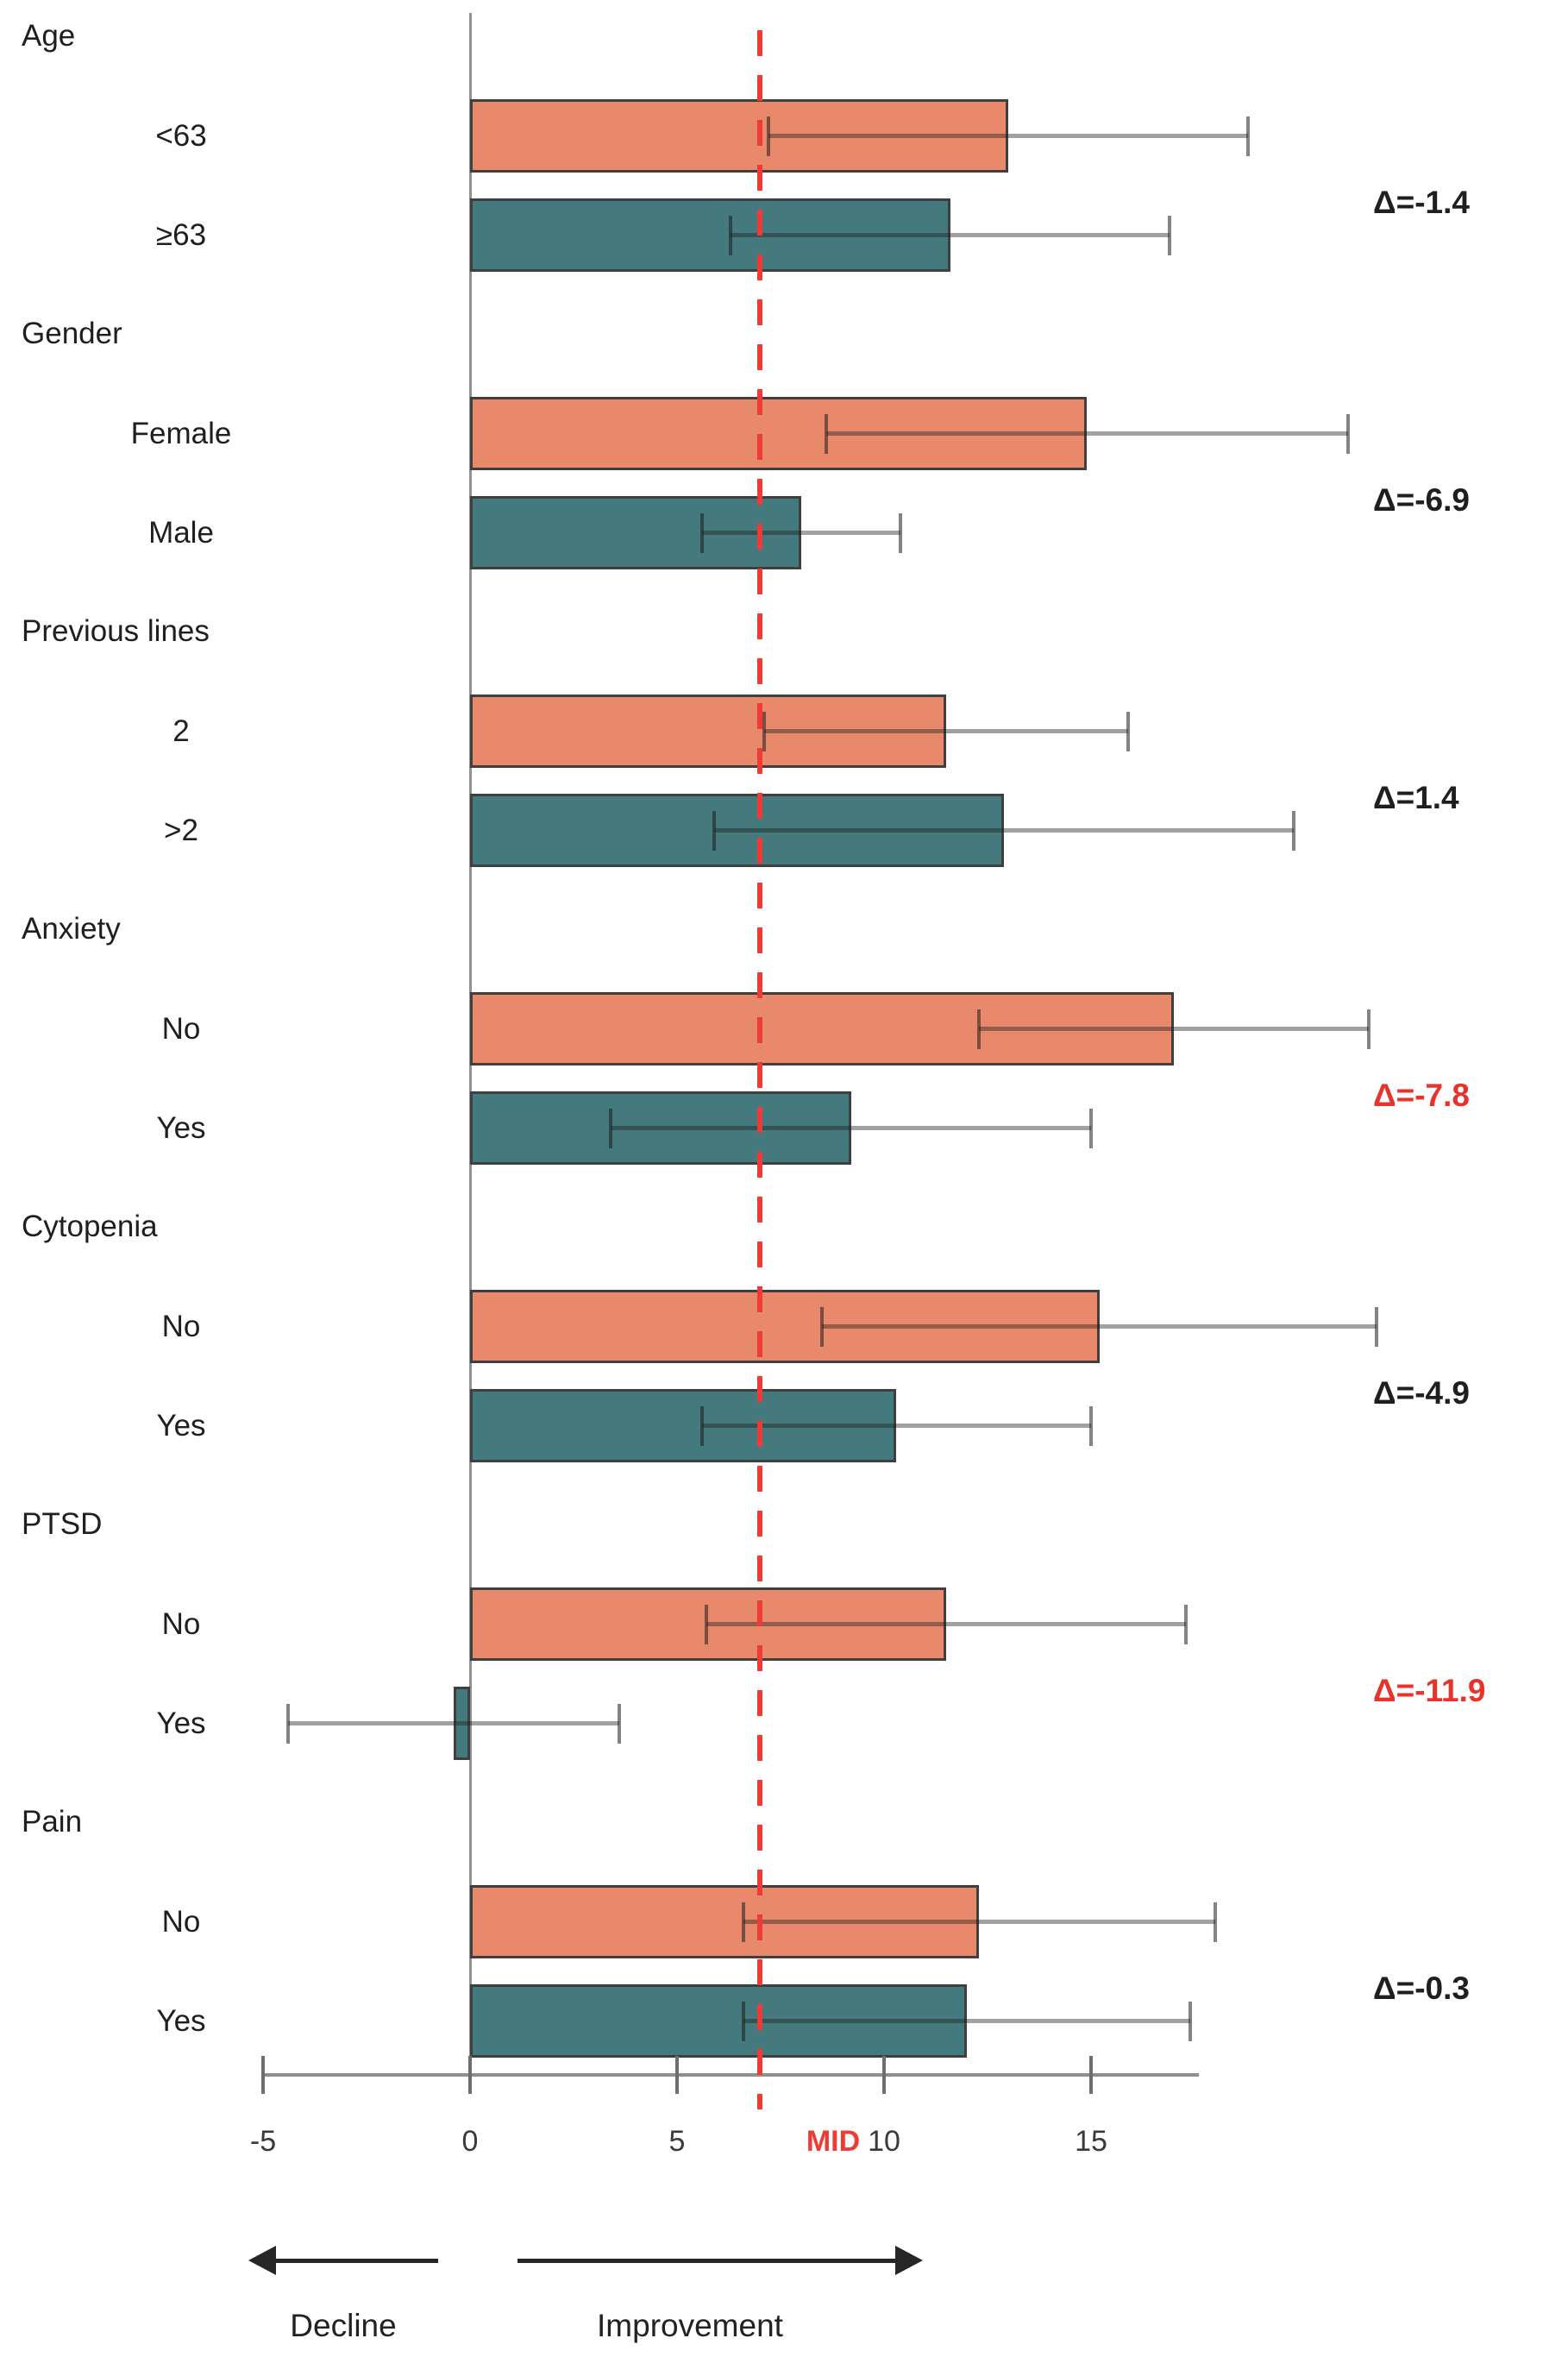 This screenshot has width=1568, height=2376. What do you see at coordinates (263, 2142) in the screenshot?
I see `x-axis-tick-label: -5` at bounding box center [263, 2142].